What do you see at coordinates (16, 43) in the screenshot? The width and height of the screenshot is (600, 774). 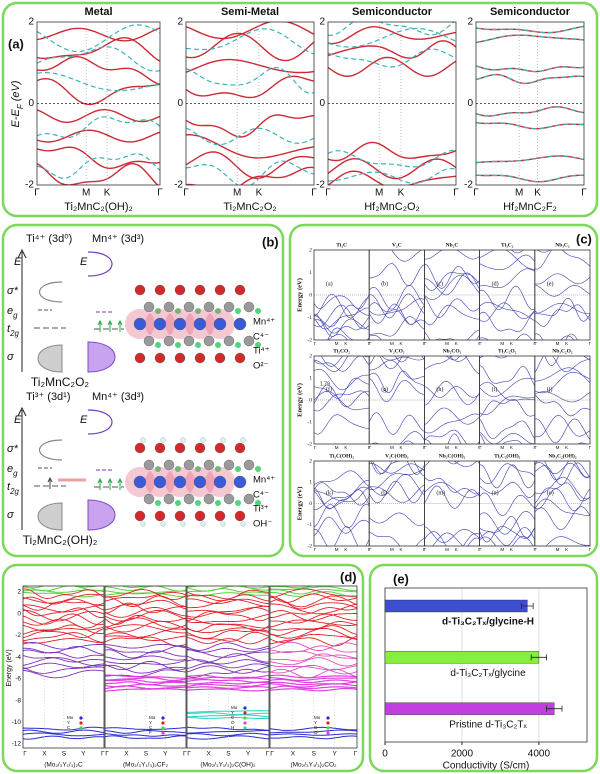 I see `panel-label: (a)` at bounding box center [16, 43].